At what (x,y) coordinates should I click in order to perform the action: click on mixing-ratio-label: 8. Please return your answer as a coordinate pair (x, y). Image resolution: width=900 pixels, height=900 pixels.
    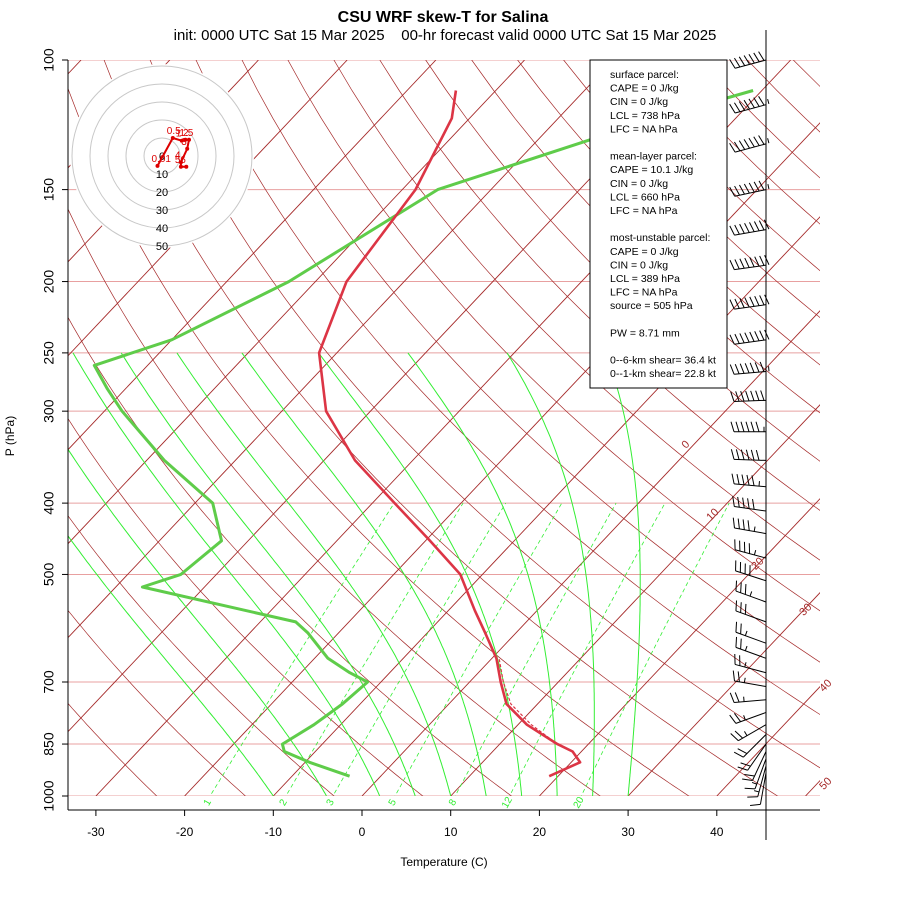
    Looking at the image, I should click on (453, 802).